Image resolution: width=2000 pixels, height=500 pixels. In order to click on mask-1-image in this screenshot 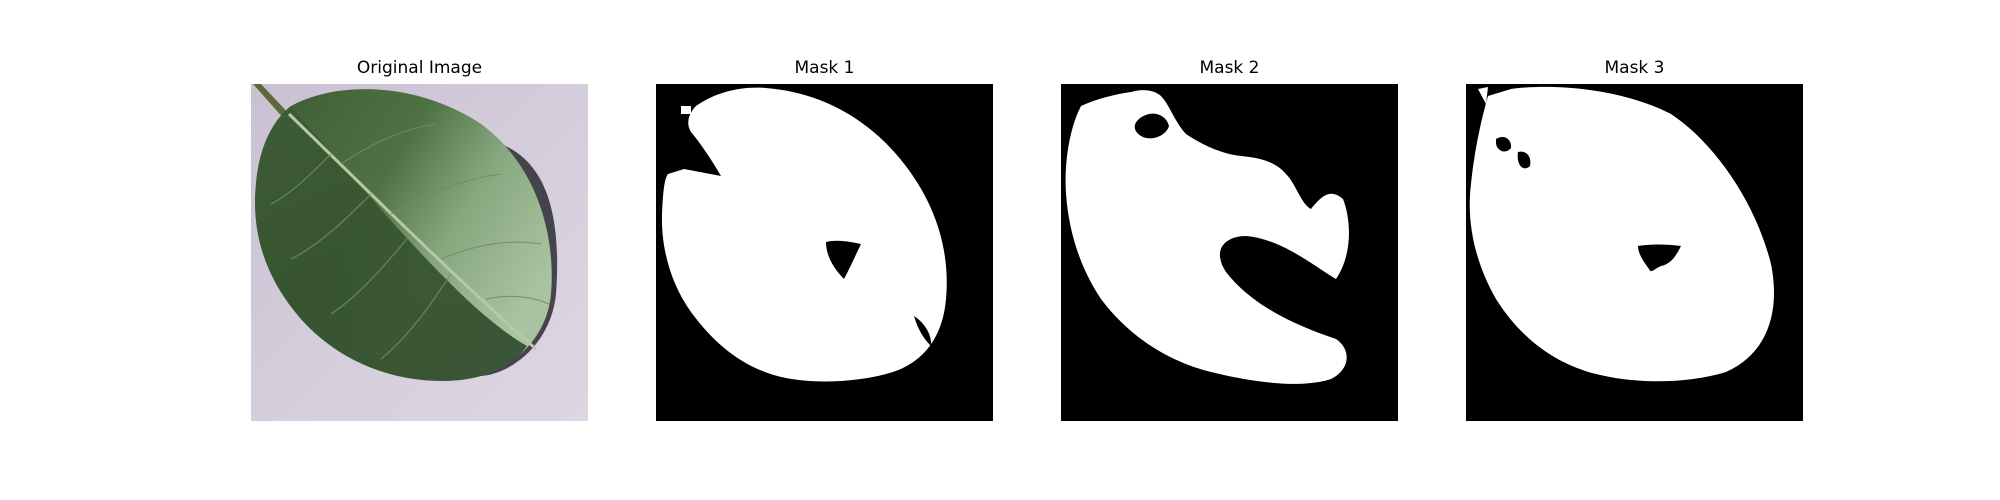, I will do `click(824, 252)`.